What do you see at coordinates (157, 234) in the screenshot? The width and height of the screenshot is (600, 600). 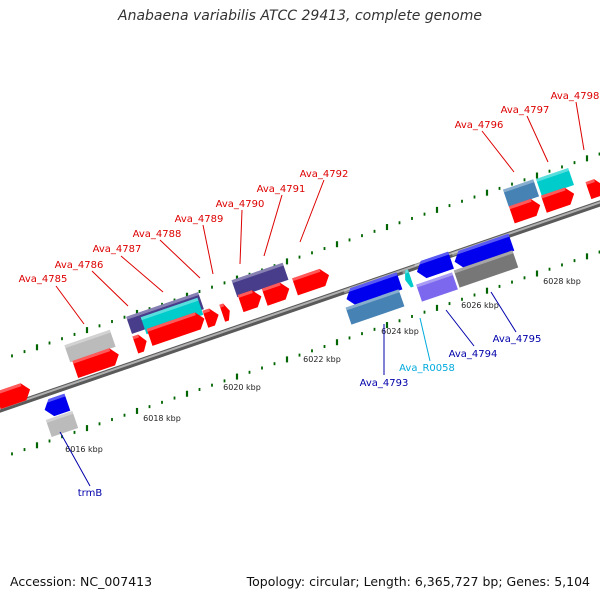 I see `gene-label: Ava_4788` at bounding box center [157, 234].